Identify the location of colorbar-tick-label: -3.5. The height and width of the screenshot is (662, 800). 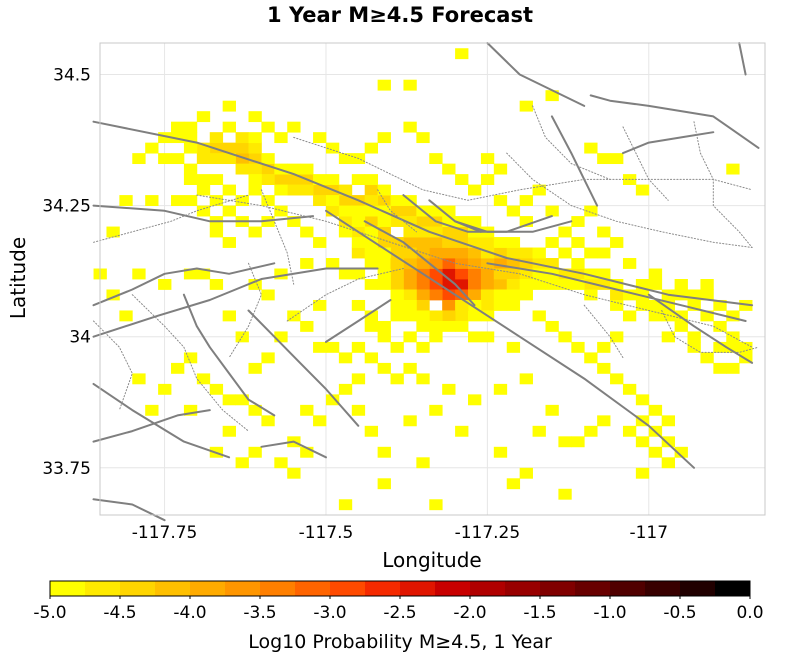
(259, 613).